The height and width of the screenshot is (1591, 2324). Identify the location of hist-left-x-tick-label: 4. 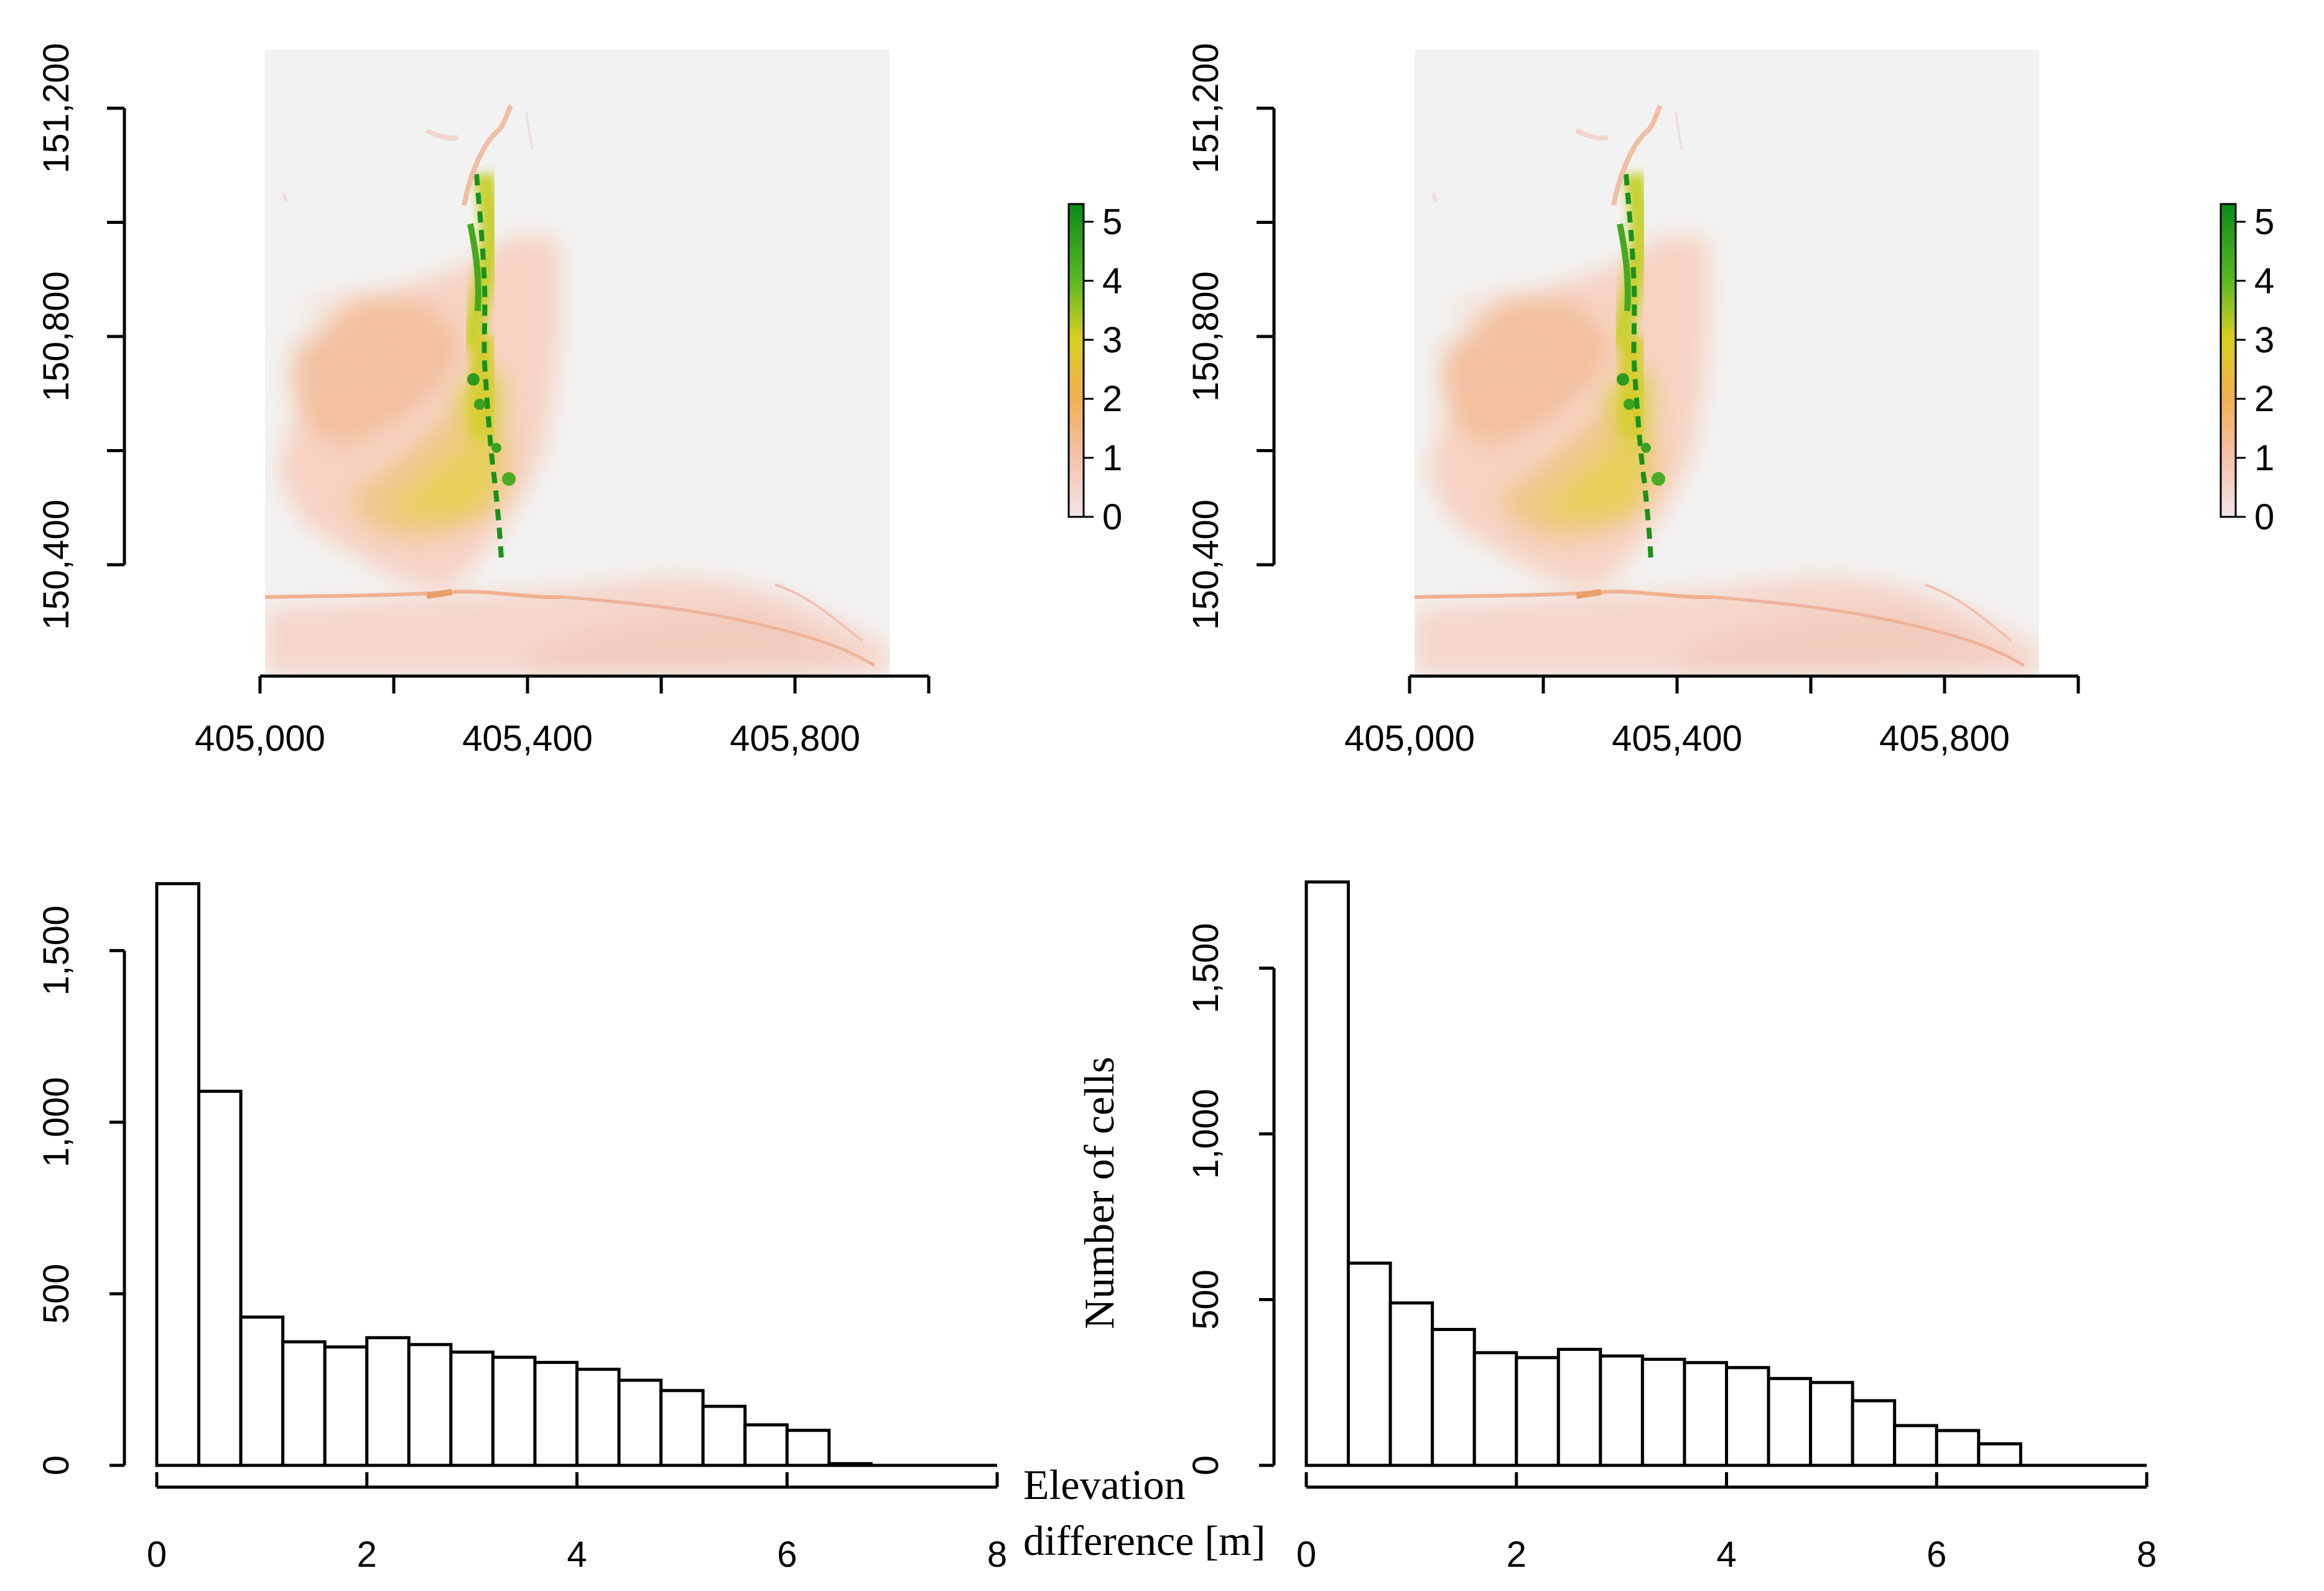
(577, 1554).